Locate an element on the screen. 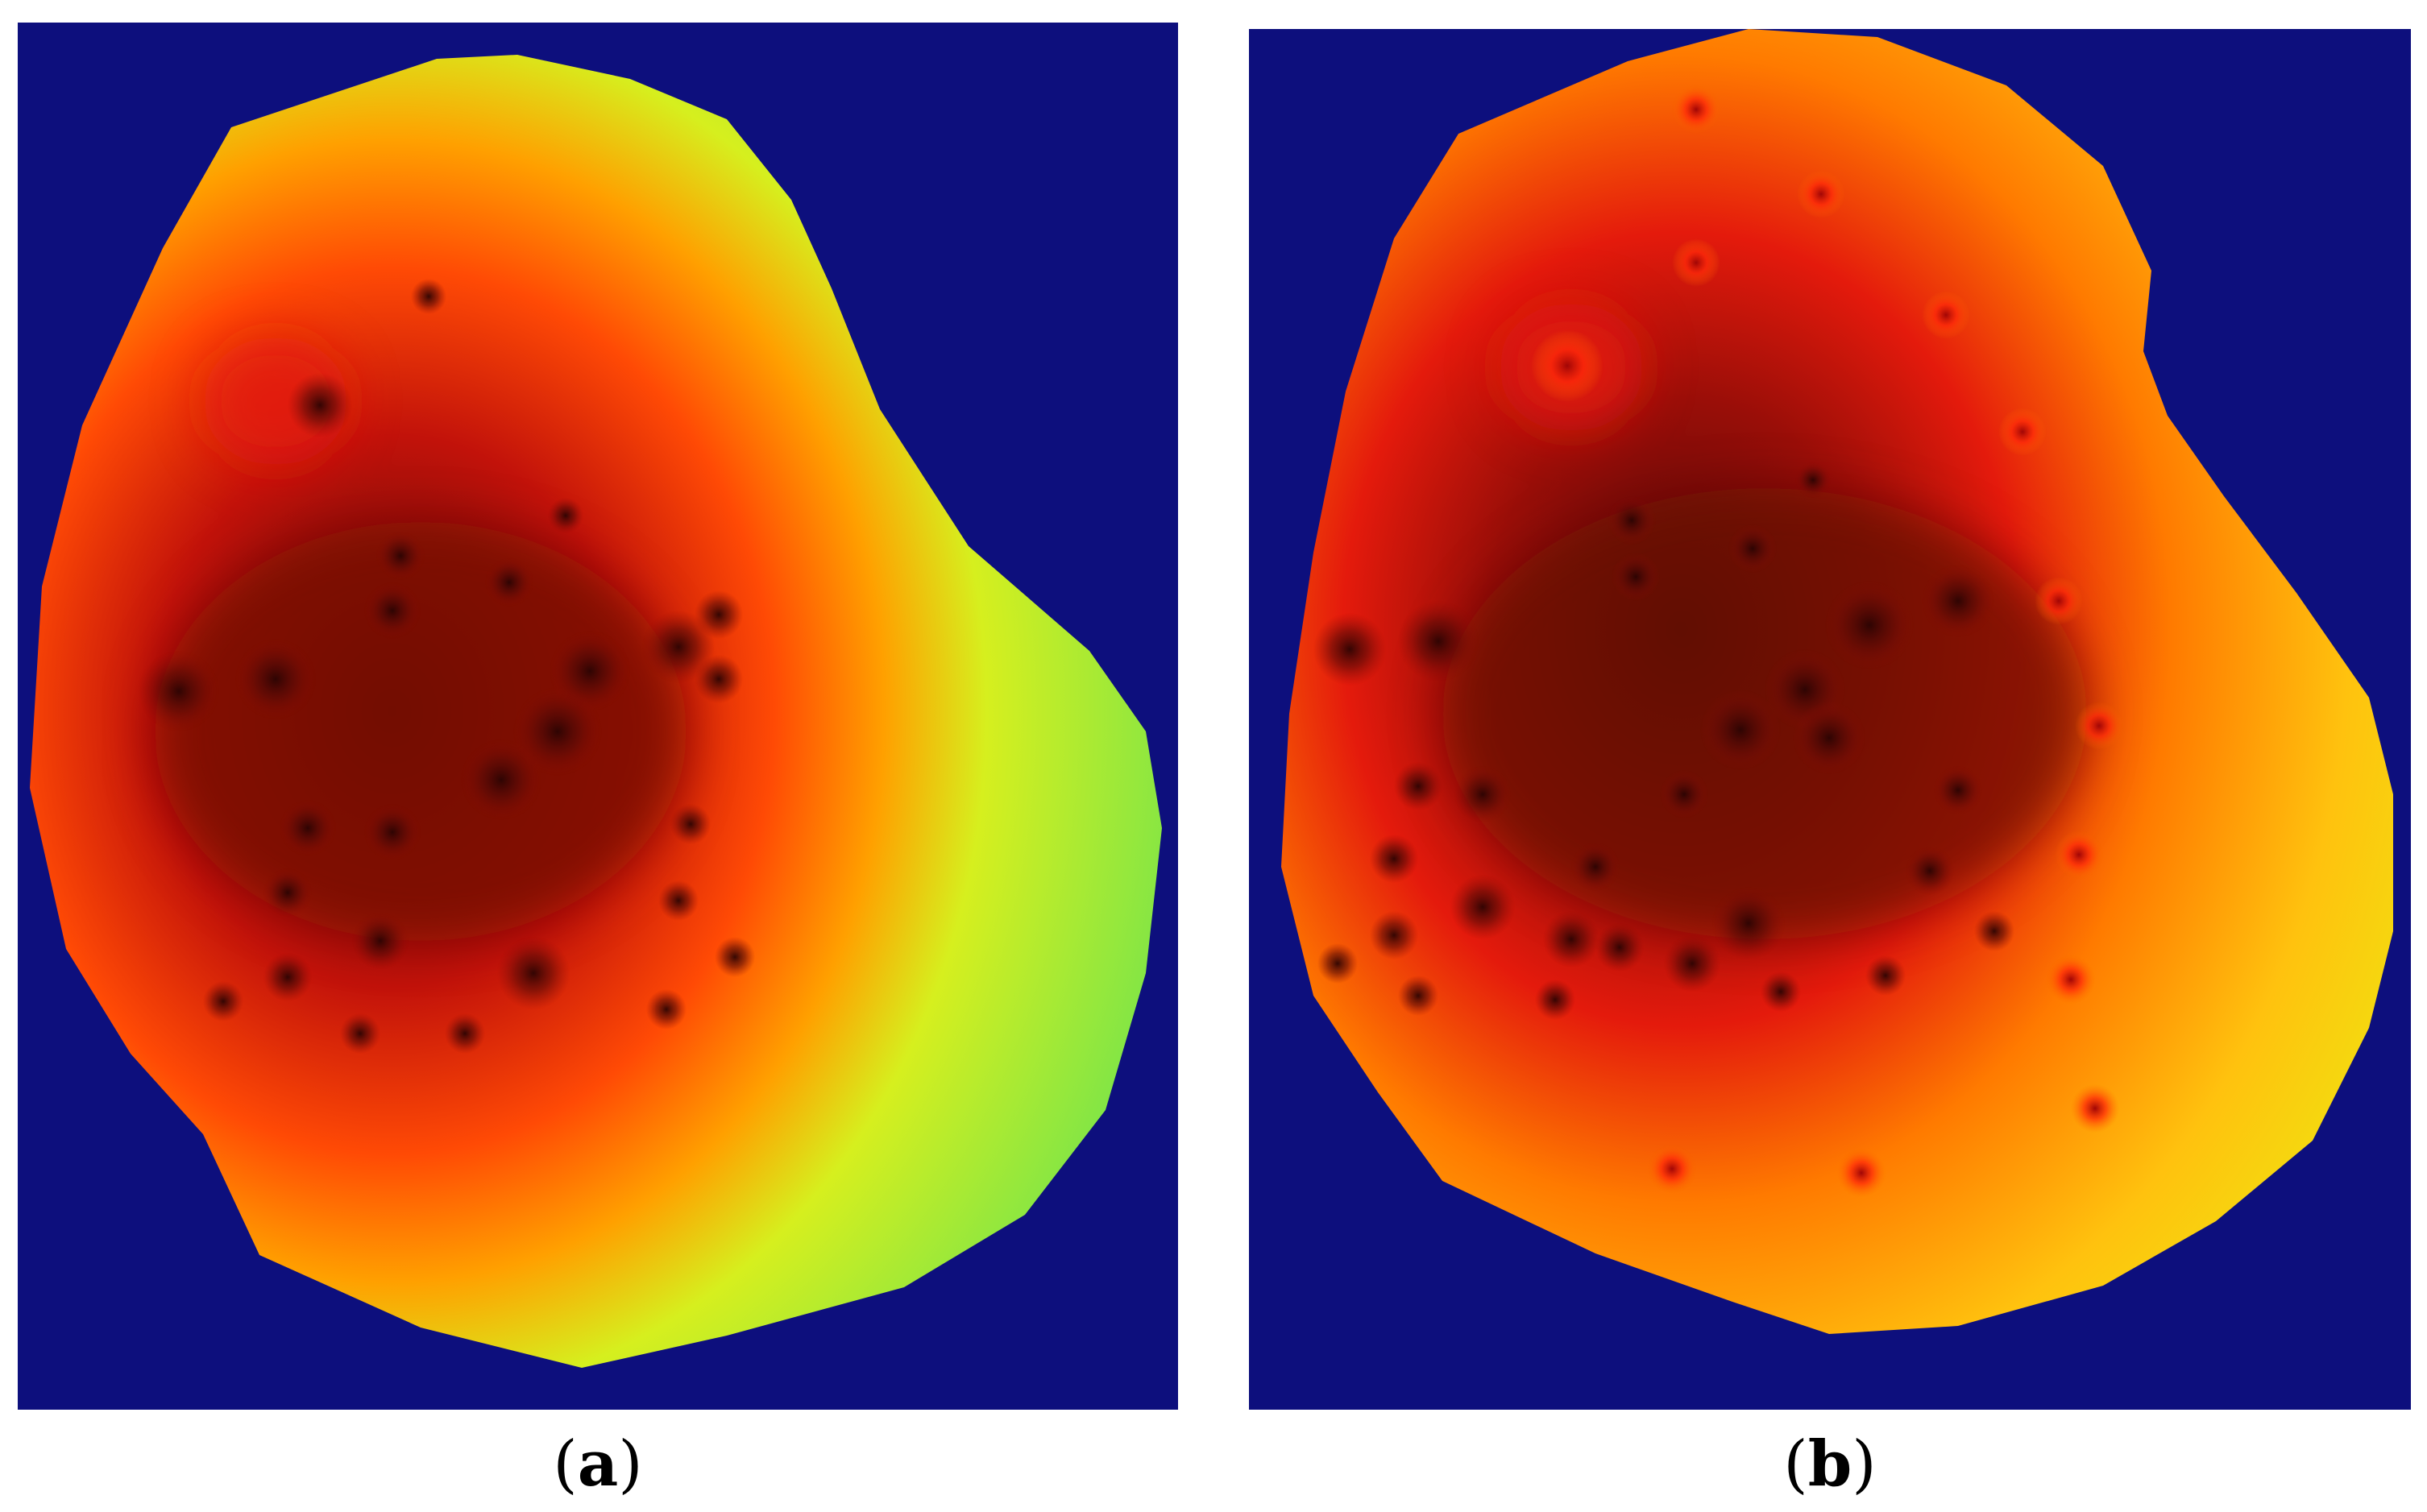 This screenshot has height=1512, width=2427. caption-letter: b is located at coordinates (1829, 1464).